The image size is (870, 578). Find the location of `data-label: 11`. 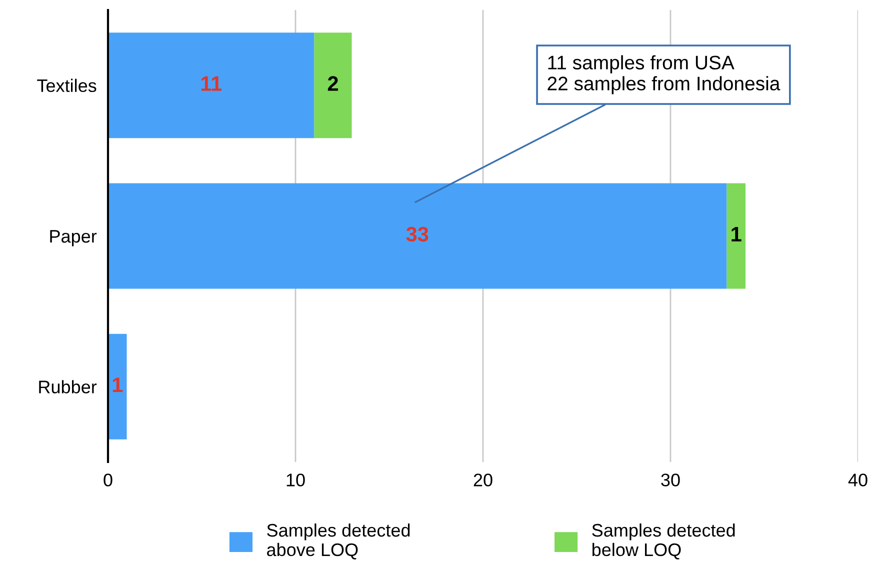

data-label: 11 is located at coordinates (211, 83).